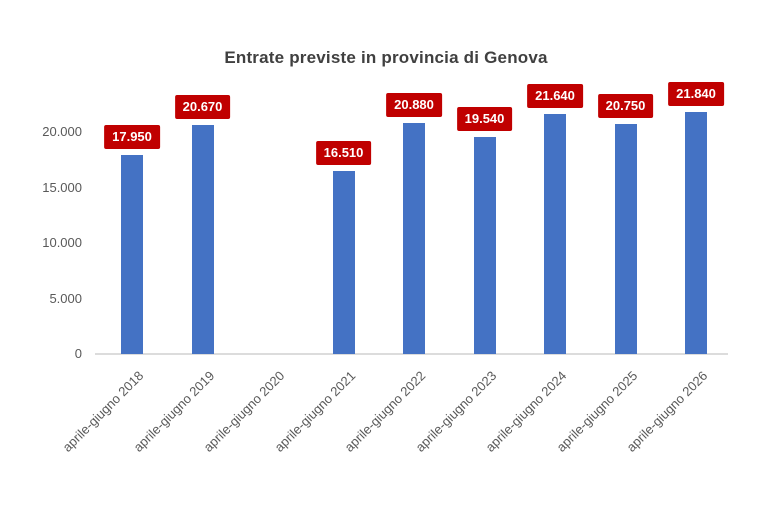  What do you see at coordinates (414, 104) in the screenshot?
I see `data-label: 20.880` at bounding box center [414, 104].